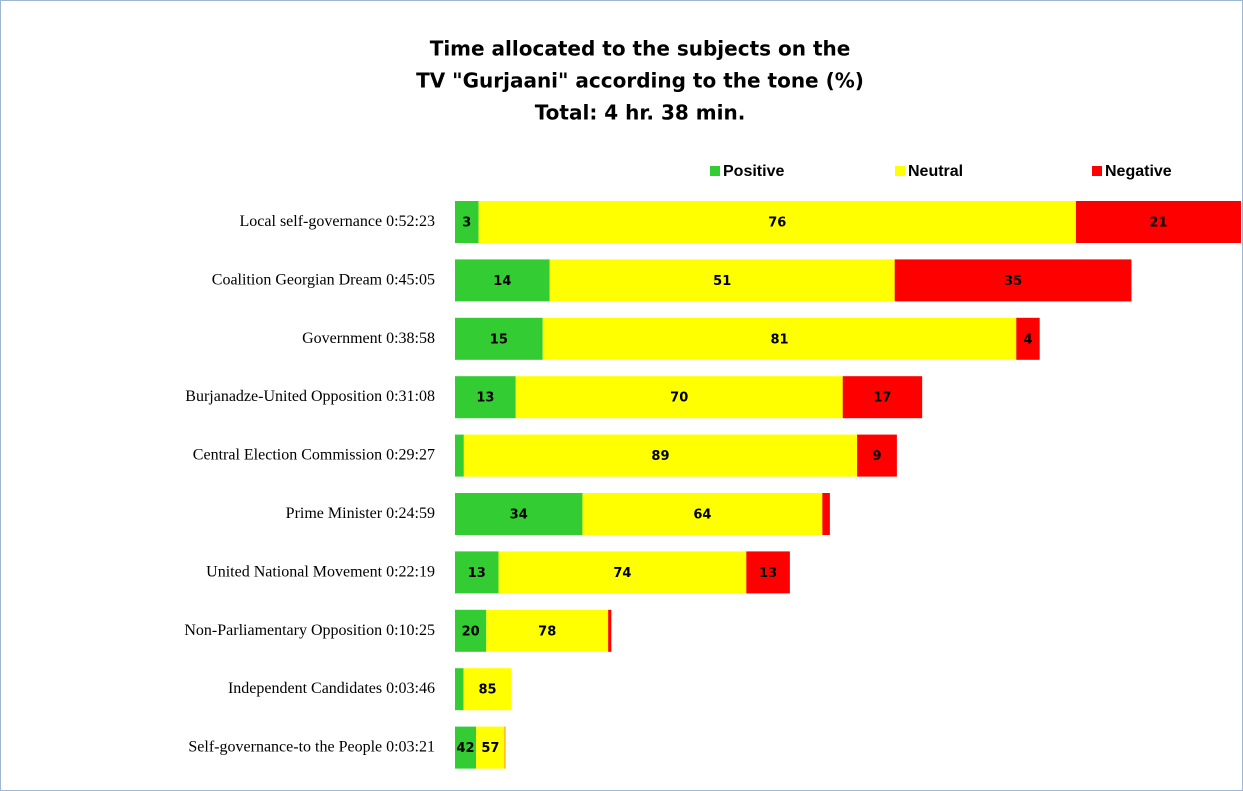 This screenshot has width=1243, height=791. I want to click on data-label: 17, so click(882, 398).